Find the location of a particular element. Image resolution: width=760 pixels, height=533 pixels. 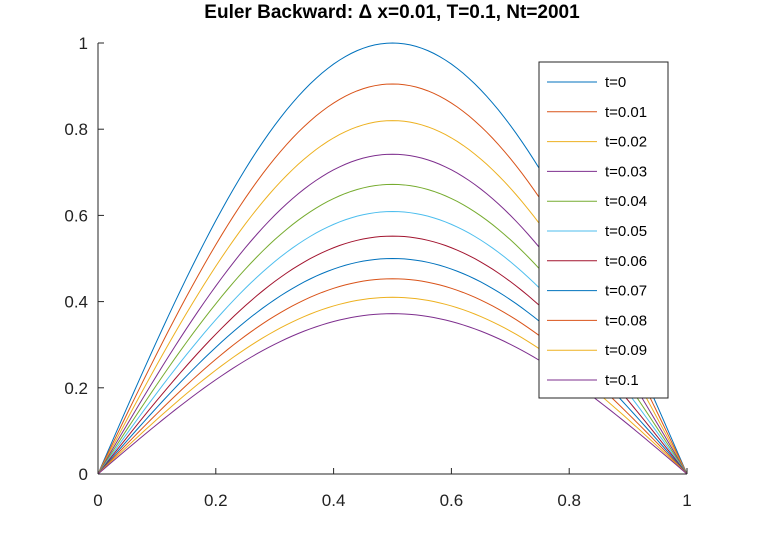

y-tick-label: 0.6 is located at coordinates (76, 215).